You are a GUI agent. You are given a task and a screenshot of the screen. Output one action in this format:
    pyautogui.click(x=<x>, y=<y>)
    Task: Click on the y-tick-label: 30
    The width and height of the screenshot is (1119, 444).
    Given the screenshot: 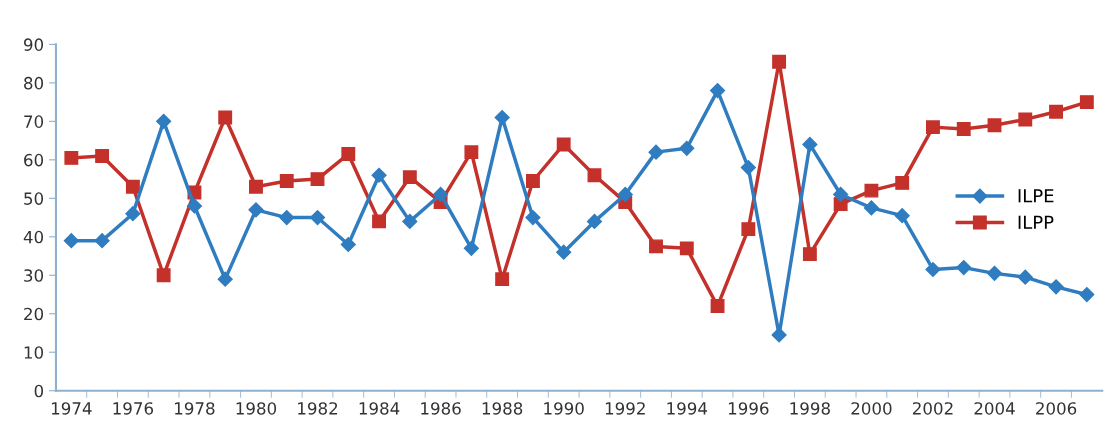 What is the action you would take?
    pyautogui.click(x=34, y=275)
    